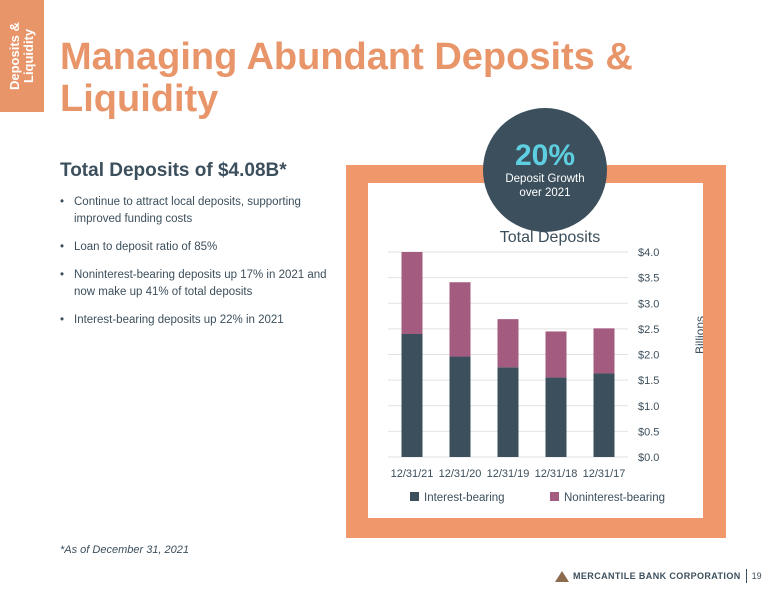 This screenshot has width=775, height=599. What do you see at coordinates (698, 335) in the screenshot?
I see `y-axis-label: Billions` at bounding box center [698, 335].